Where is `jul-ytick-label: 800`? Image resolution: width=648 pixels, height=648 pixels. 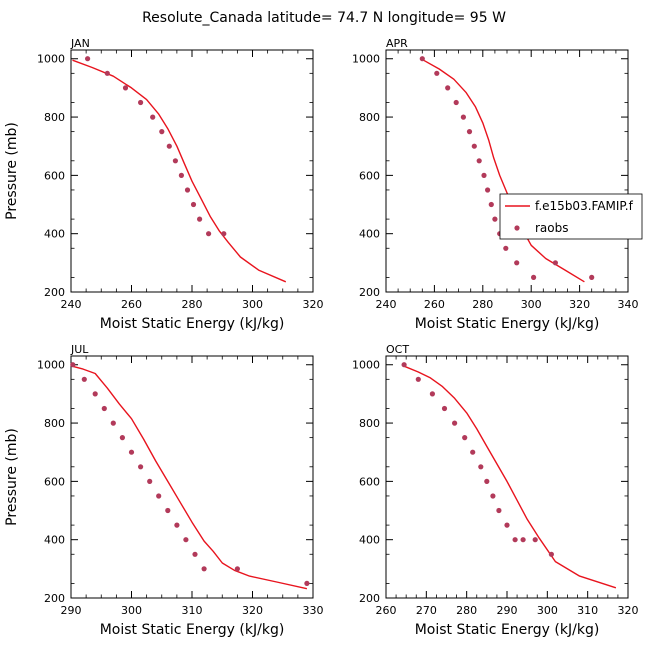 jul-ytick-label: 800 is located at coordinates (54, 423).